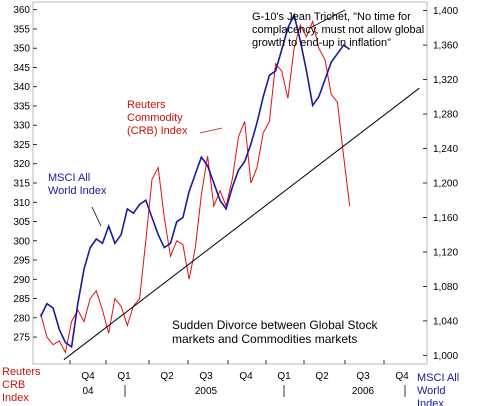  Describe the element at coordinates (69, 178) in the screenshot. I see `ann-msci-line: MSCI All` at that location.